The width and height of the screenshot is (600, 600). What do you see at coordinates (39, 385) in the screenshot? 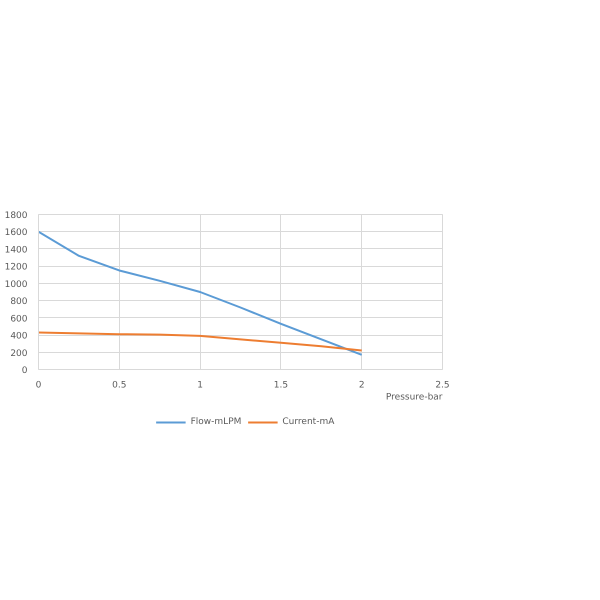
I see `x-tick-label: 0` at bounding box center [39, 385].